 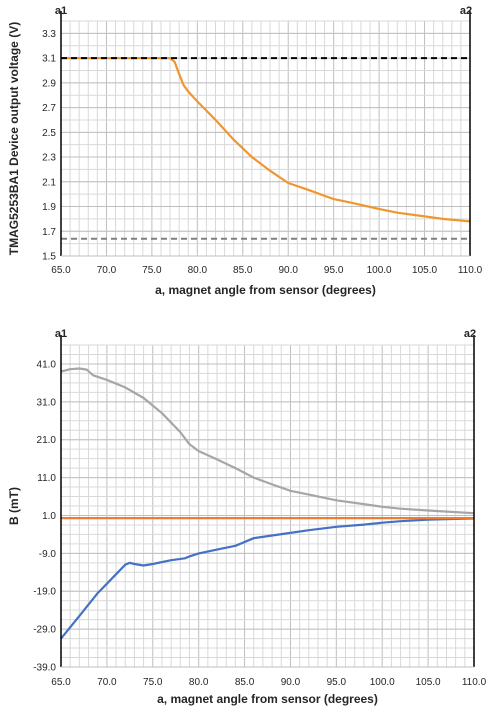 What do you see at coordinates (49, 182) in the screenshot?
I see `y-tick-label: 2.1` at bounding box center [49, 182].